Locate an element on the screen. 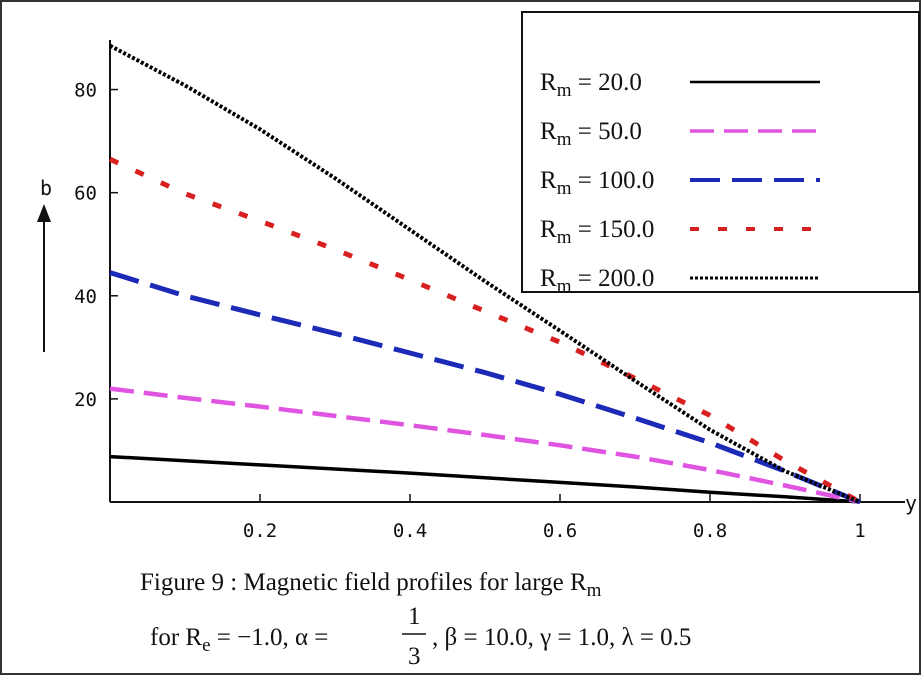  legend-label-1: Rm = 20.0 is located at coordinates (591, 85).